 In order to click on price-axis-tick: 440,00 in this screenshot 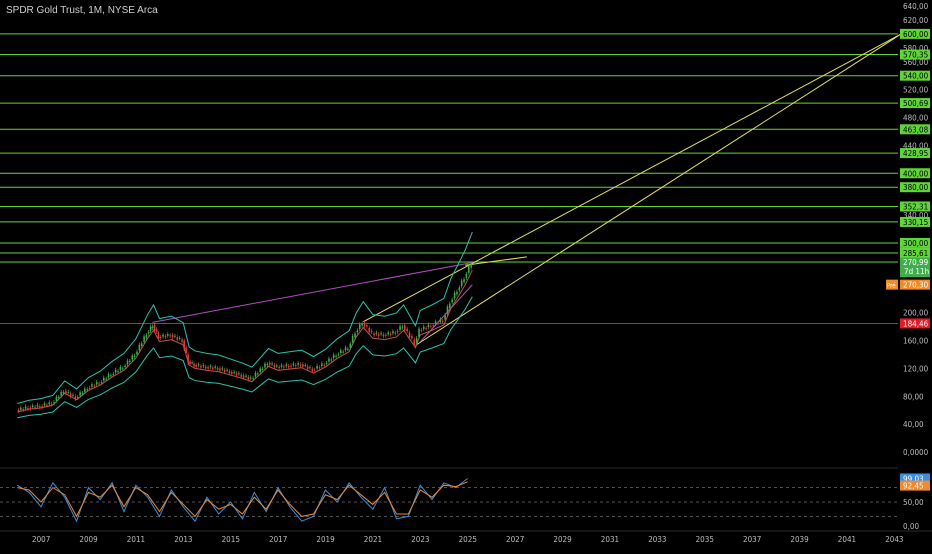, I will do `click(916, 145)`.